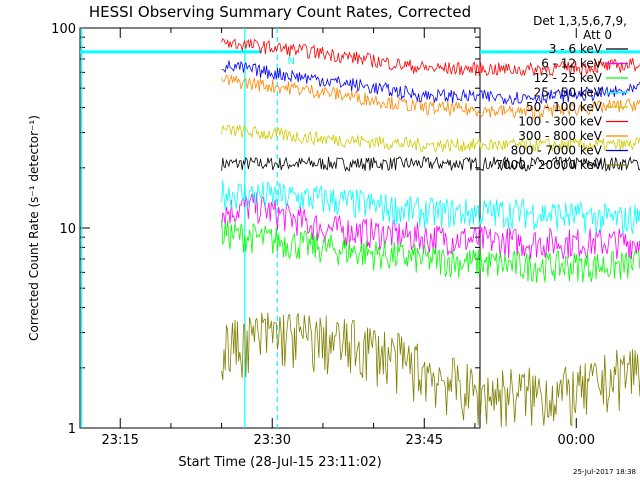 The width and height of the screenshot is (640, 480). What do you see at coordinates (72, 429) in the screenshot?
I see `y-tick-label: 1` at bounding box center [72, 429].